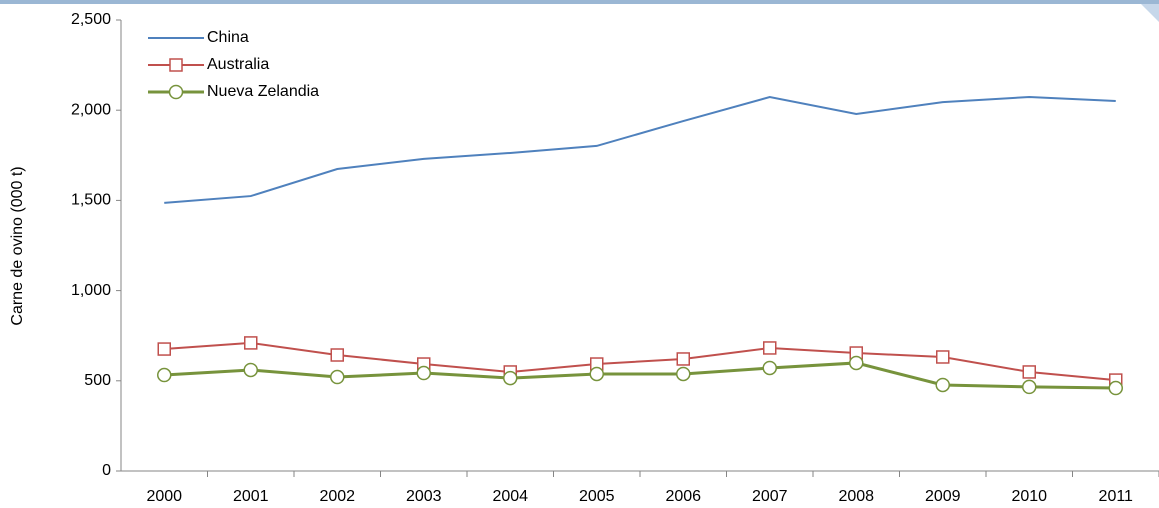 The height and width of the screenshot is (508, 1159). I want to click on x-tick-label: 2010, so click(1029, 496).